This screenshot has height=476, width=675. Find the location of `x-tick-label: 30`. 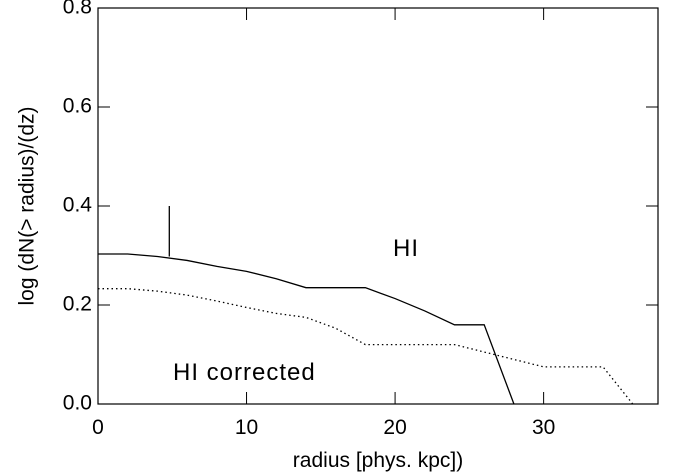

x-tick-label: 30 is located at coordinates (543, 427).